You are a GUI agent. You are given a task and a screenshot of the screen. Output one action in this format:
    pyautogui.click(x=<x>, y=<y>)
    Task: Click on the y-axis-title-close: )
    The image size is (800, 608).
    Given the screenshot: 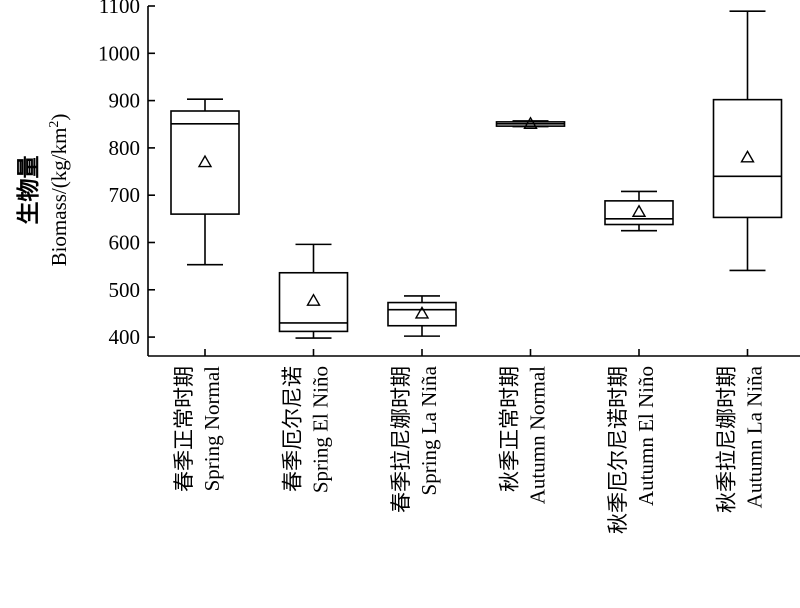 What is the action you would take?
    pyautogui.click(x=59, y=117)
    